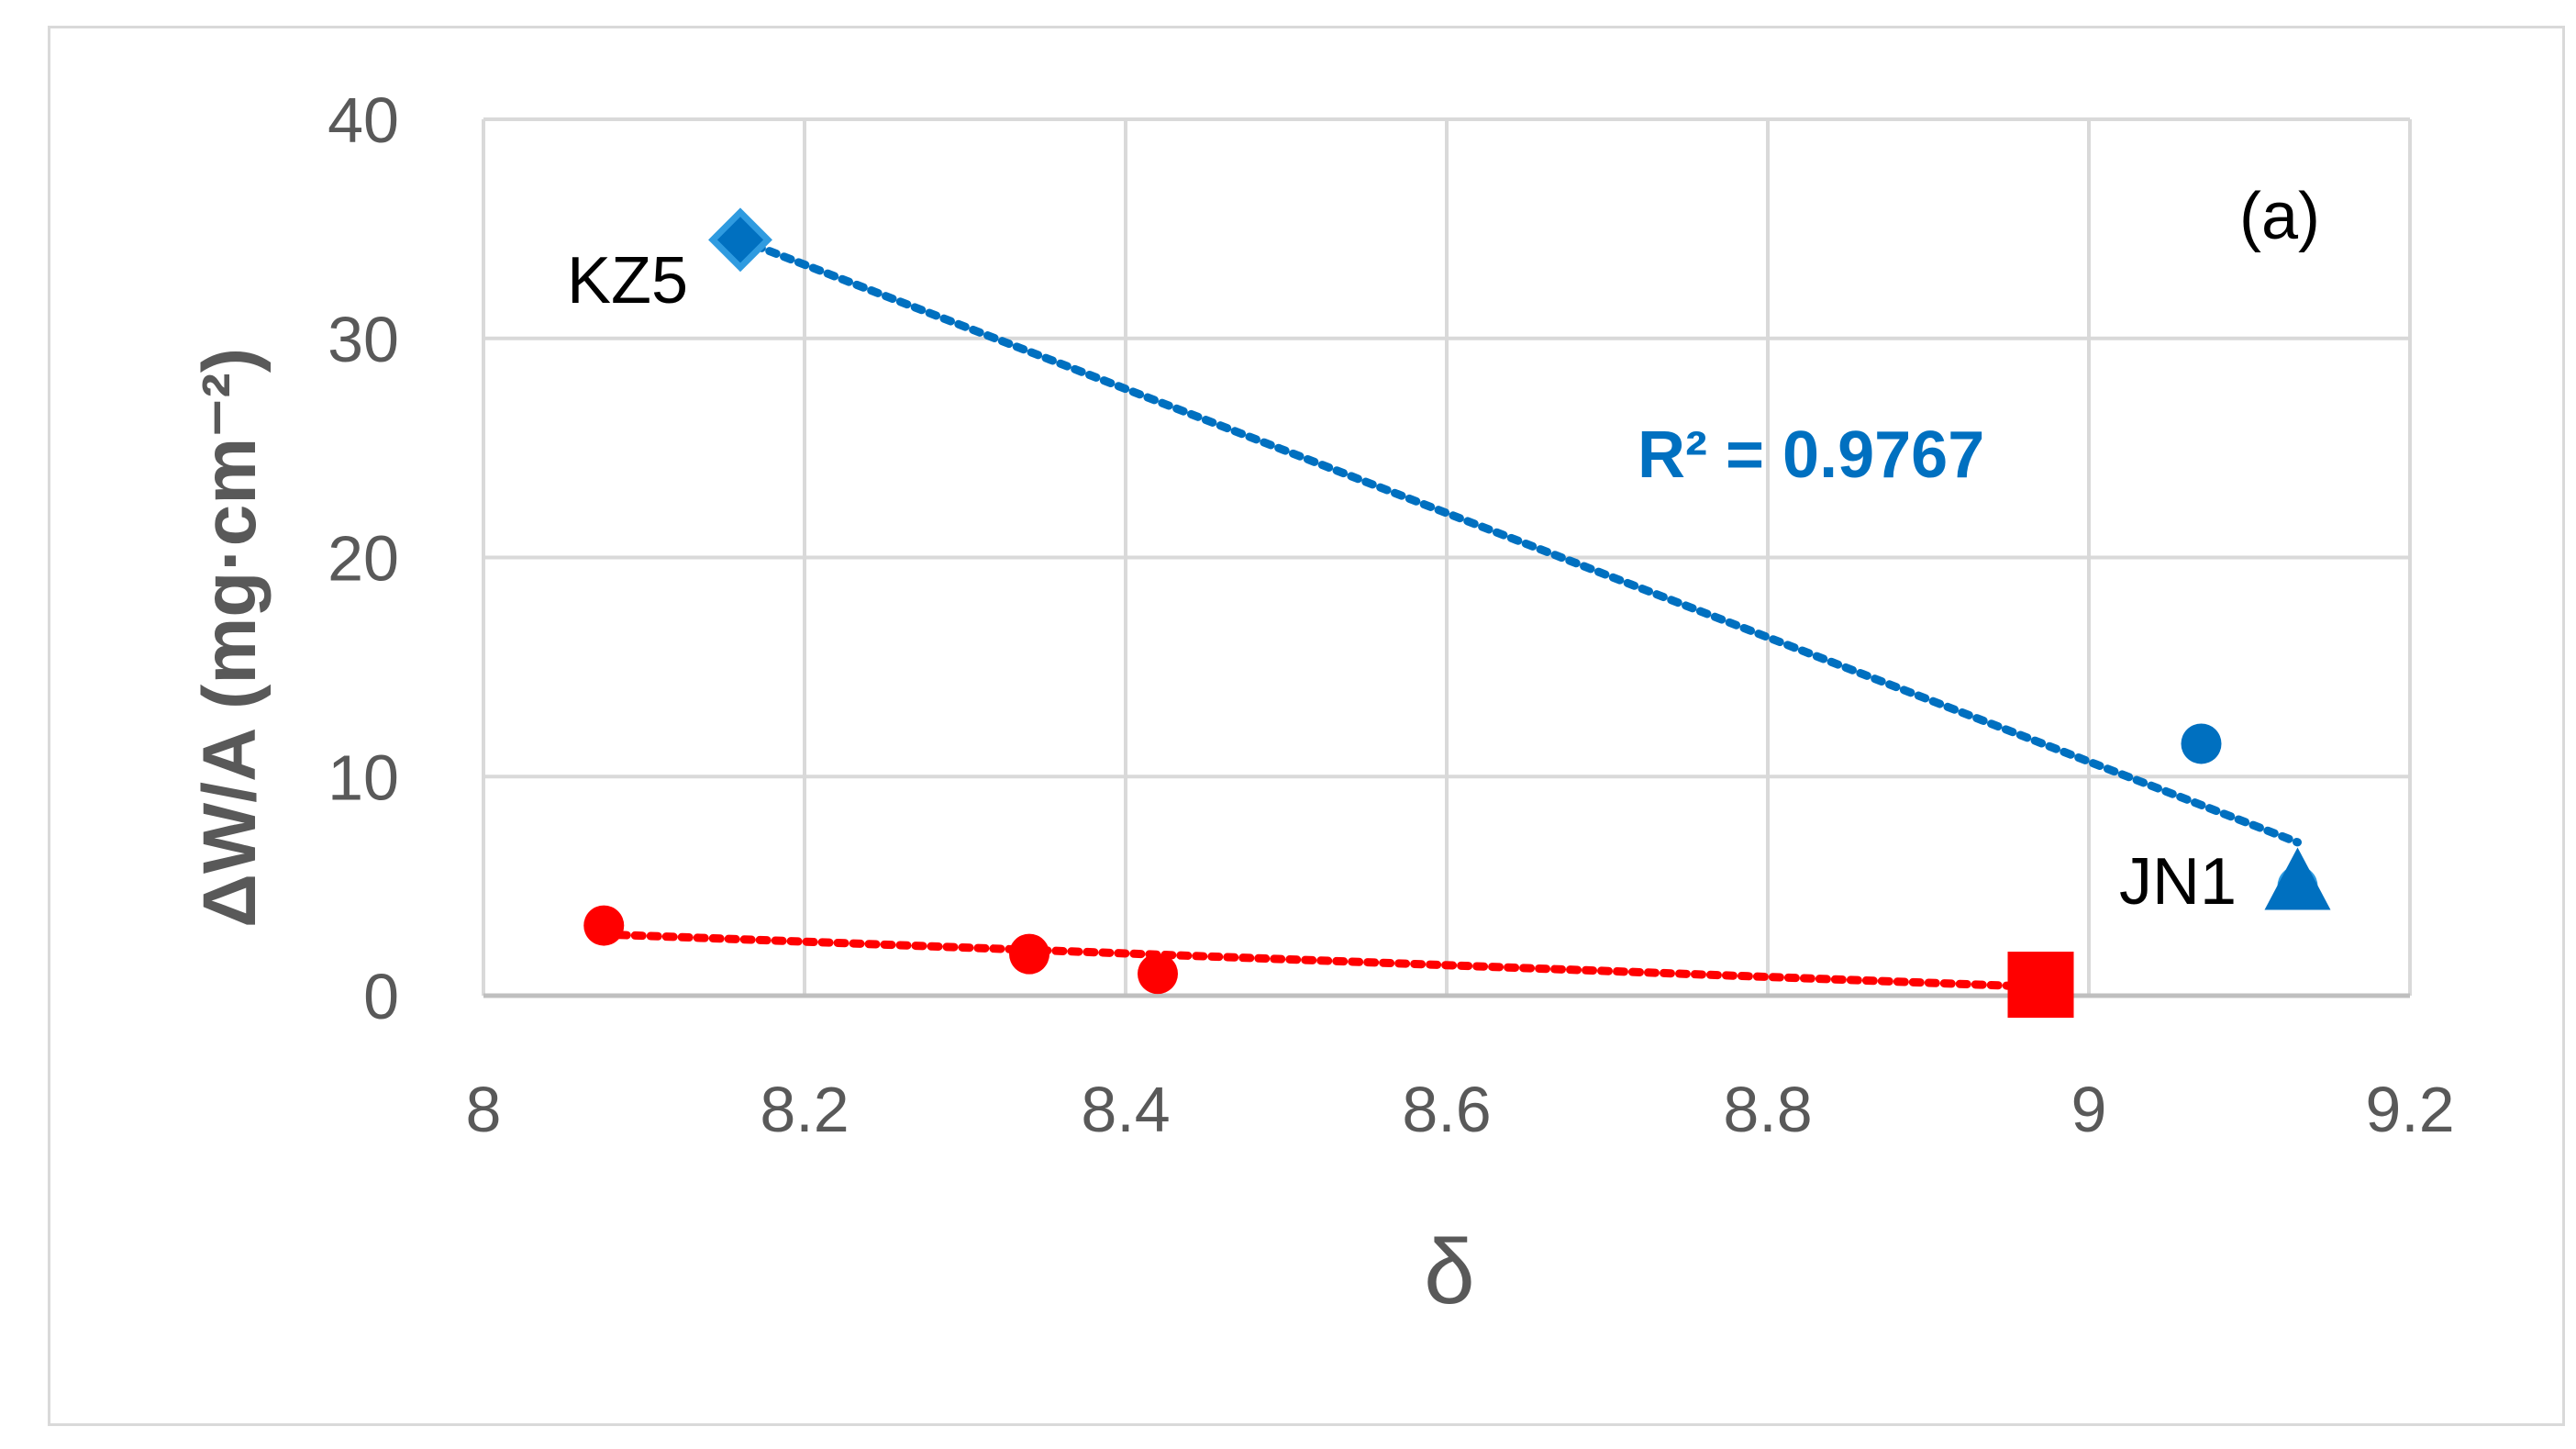 Image resolution: width=2576 pixels, height=1449 pixels. What do you see at coordinates (2279, 216) in the screenshot?
I see `panel-label: (a)` at bounding box center [2279, 216].